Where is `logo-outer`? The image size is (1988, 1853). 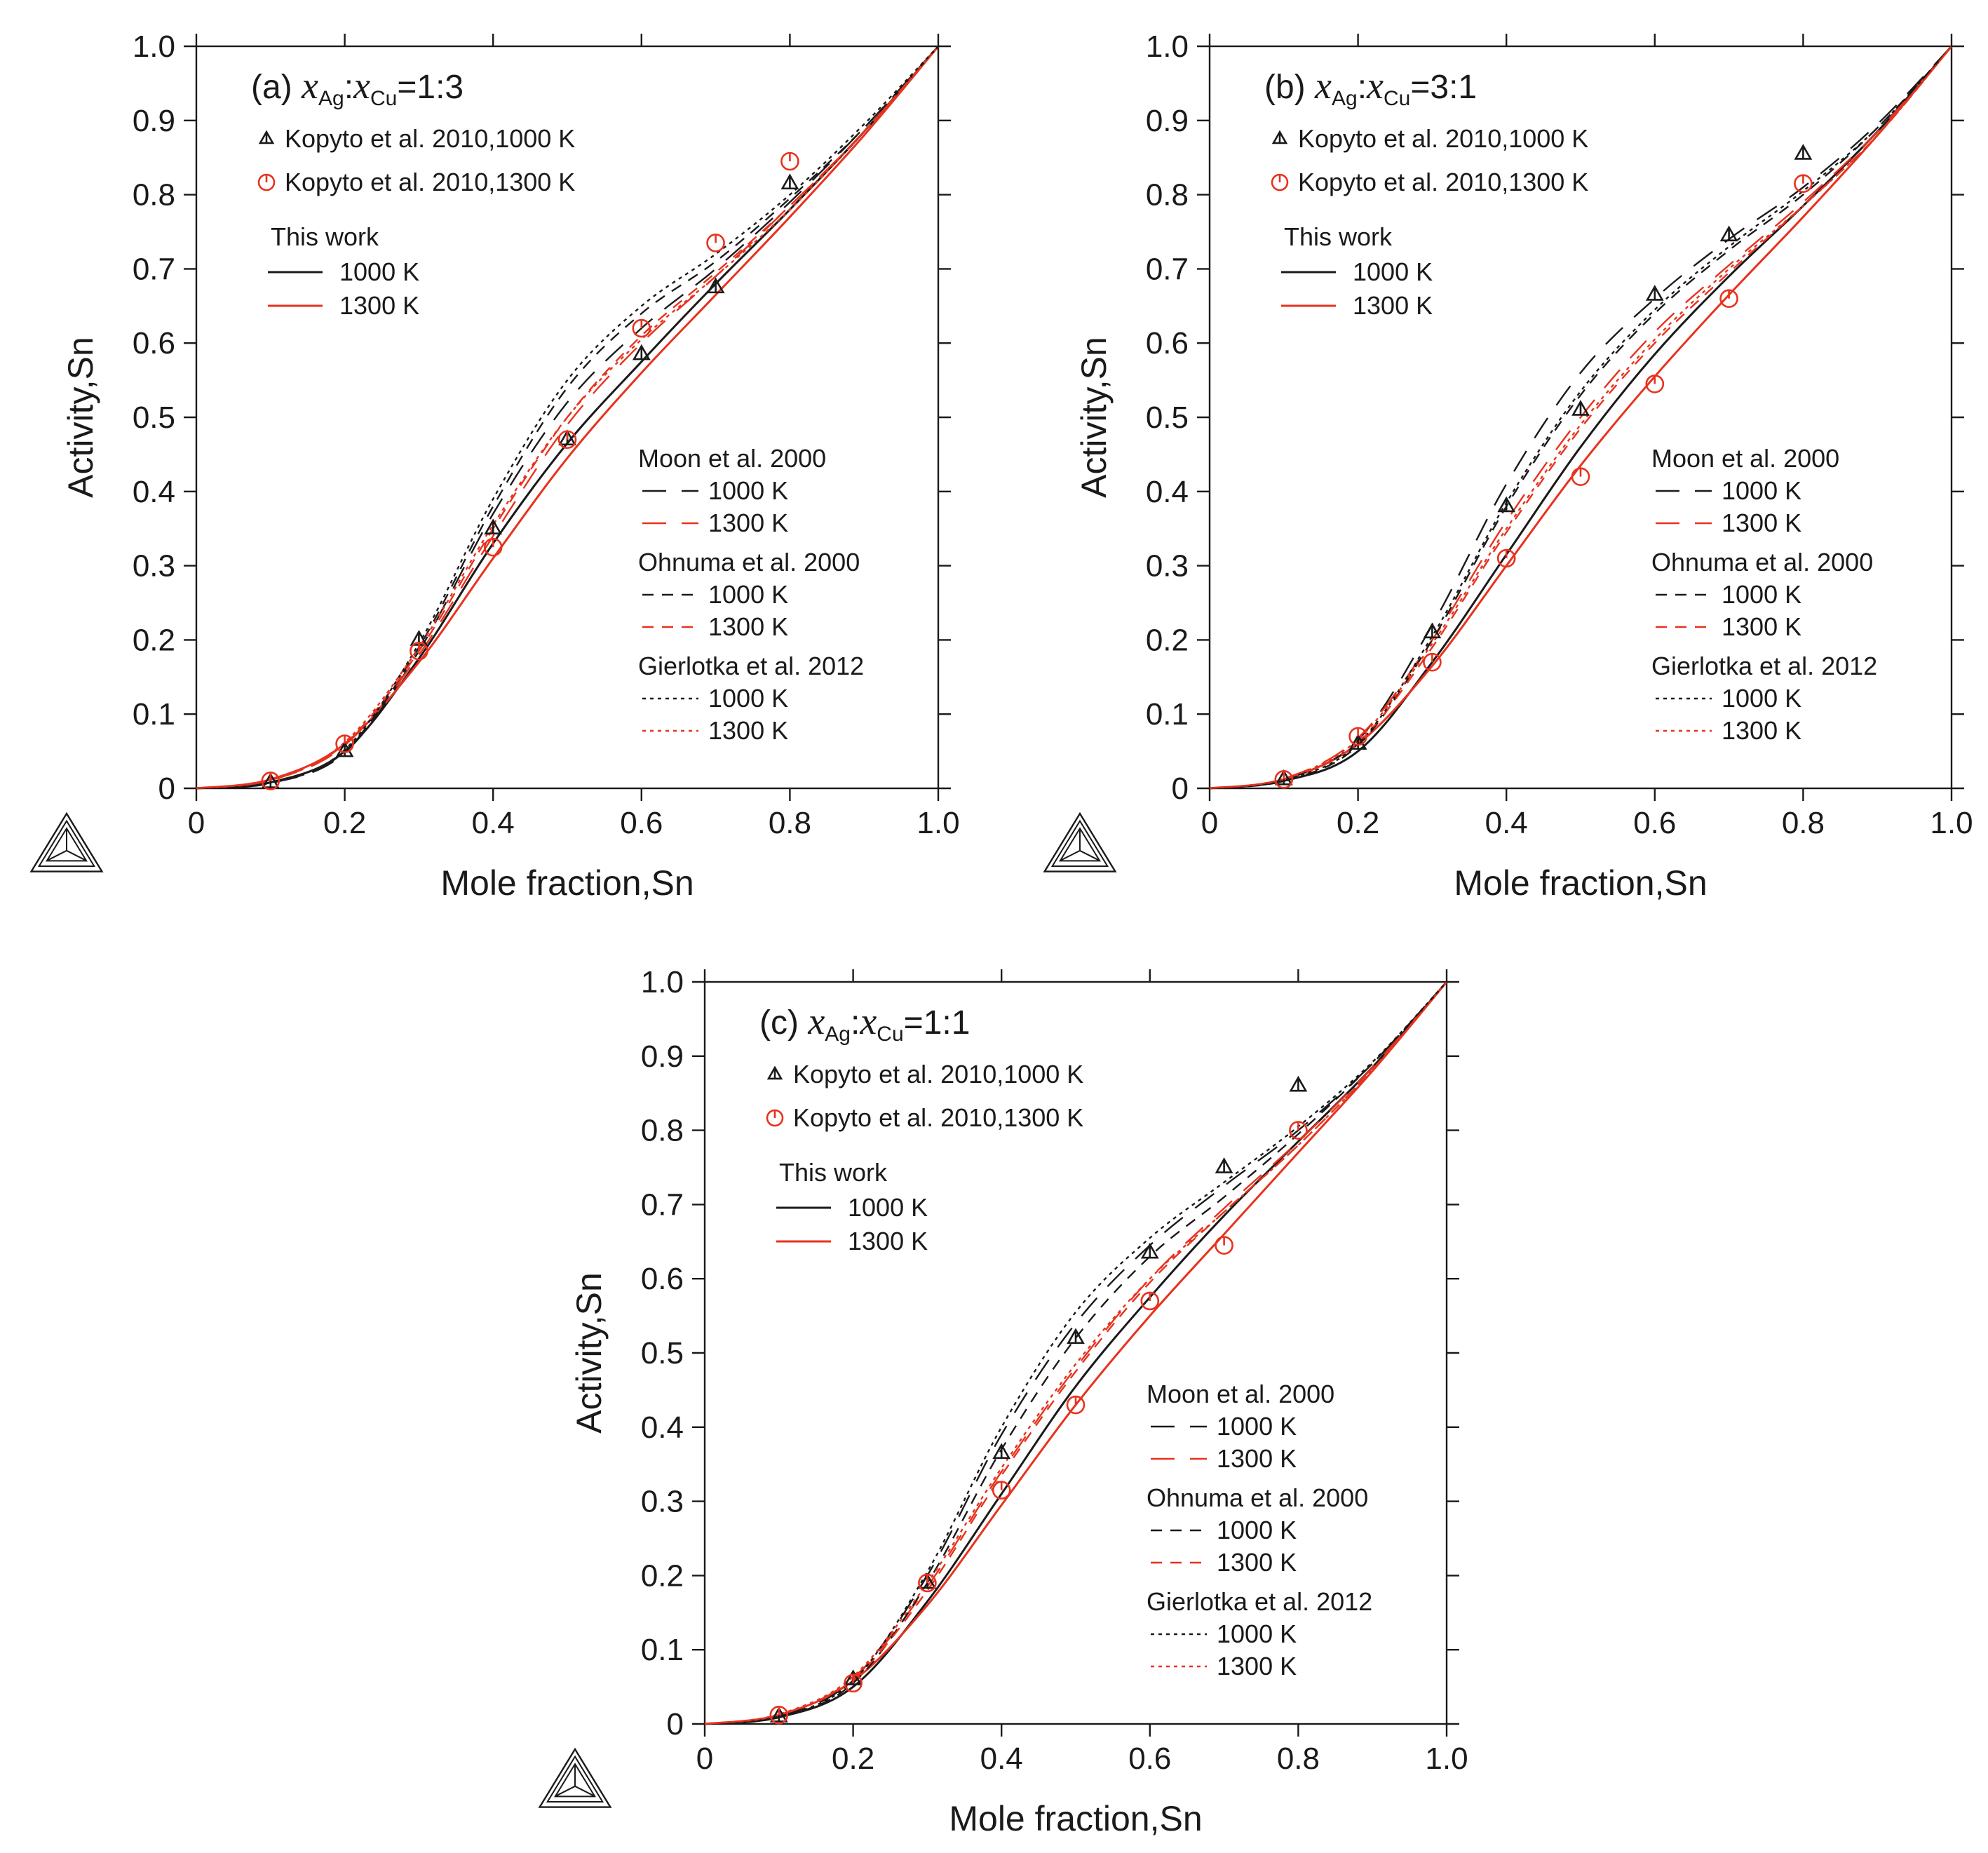 logo-outer is located at coordinates (66, 841).